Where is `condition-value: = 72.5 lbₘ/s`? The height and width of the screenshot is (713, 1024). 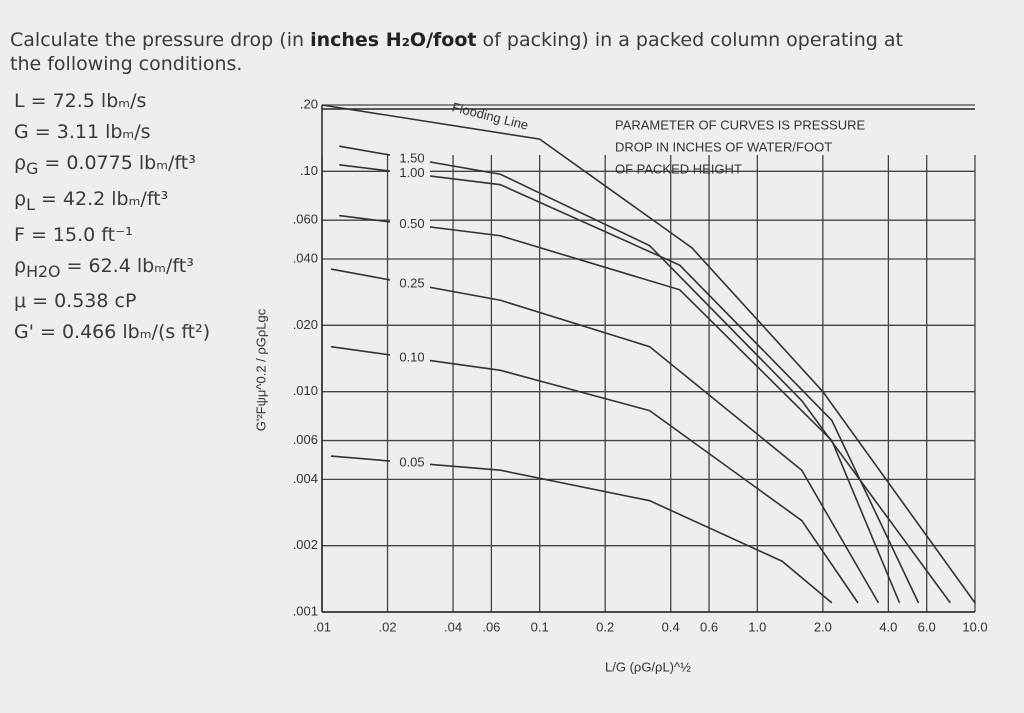 condition-value: = 72.5 lbₘ/s is located at coordinates (85, 101).